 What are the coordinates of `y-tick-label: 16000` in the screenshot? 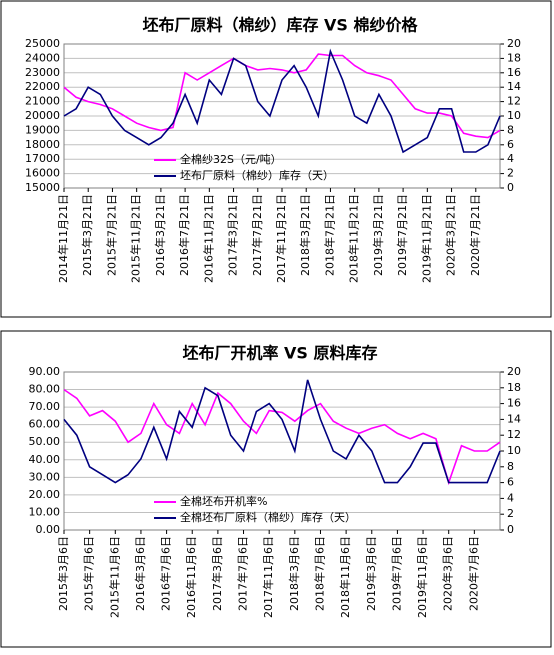 It's located at (42, 173).